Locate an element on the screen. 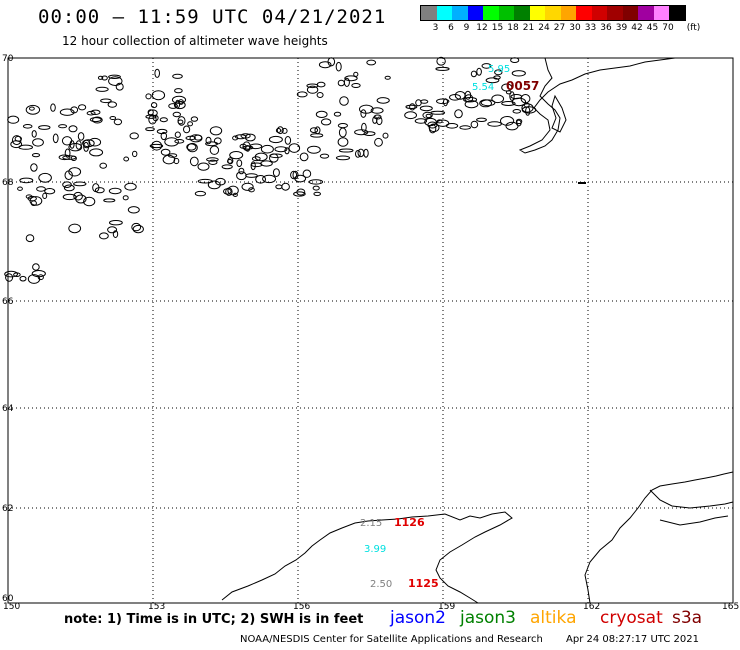  coastline-south is located at coordinates (367, 557).